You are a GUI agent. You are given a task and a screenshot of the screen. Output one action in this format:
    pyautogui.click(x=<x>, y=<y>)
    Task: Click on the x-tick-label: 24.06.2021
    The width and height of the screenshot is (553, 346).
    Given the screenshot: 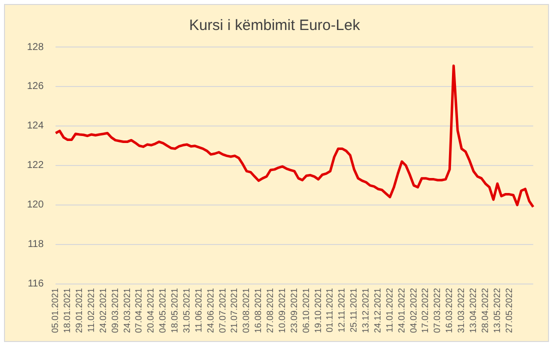 What is the action you would take?
    pyautogui.click(x=210, y=311)
    